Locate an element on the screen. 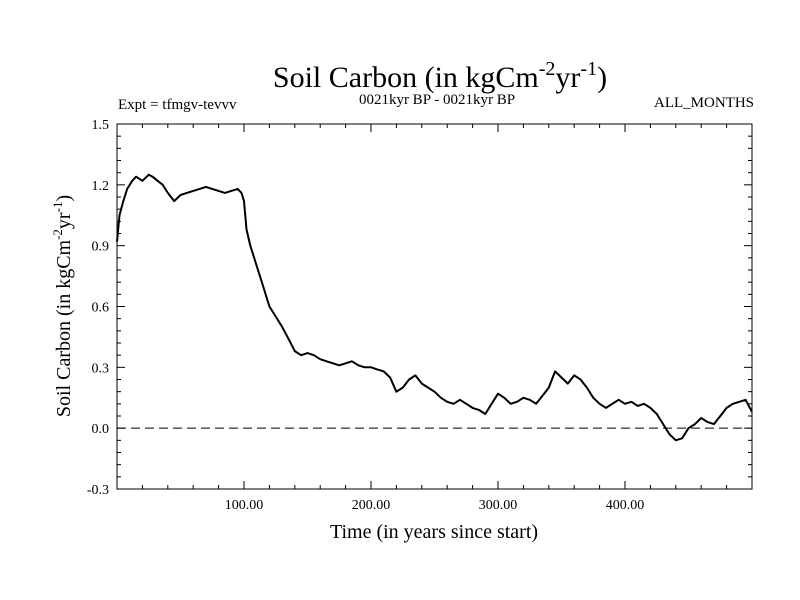 The image size is (800, 600). chart-title: Soil Carbon (in kgCm-2yr-1) is located at coordinates (440, 76).